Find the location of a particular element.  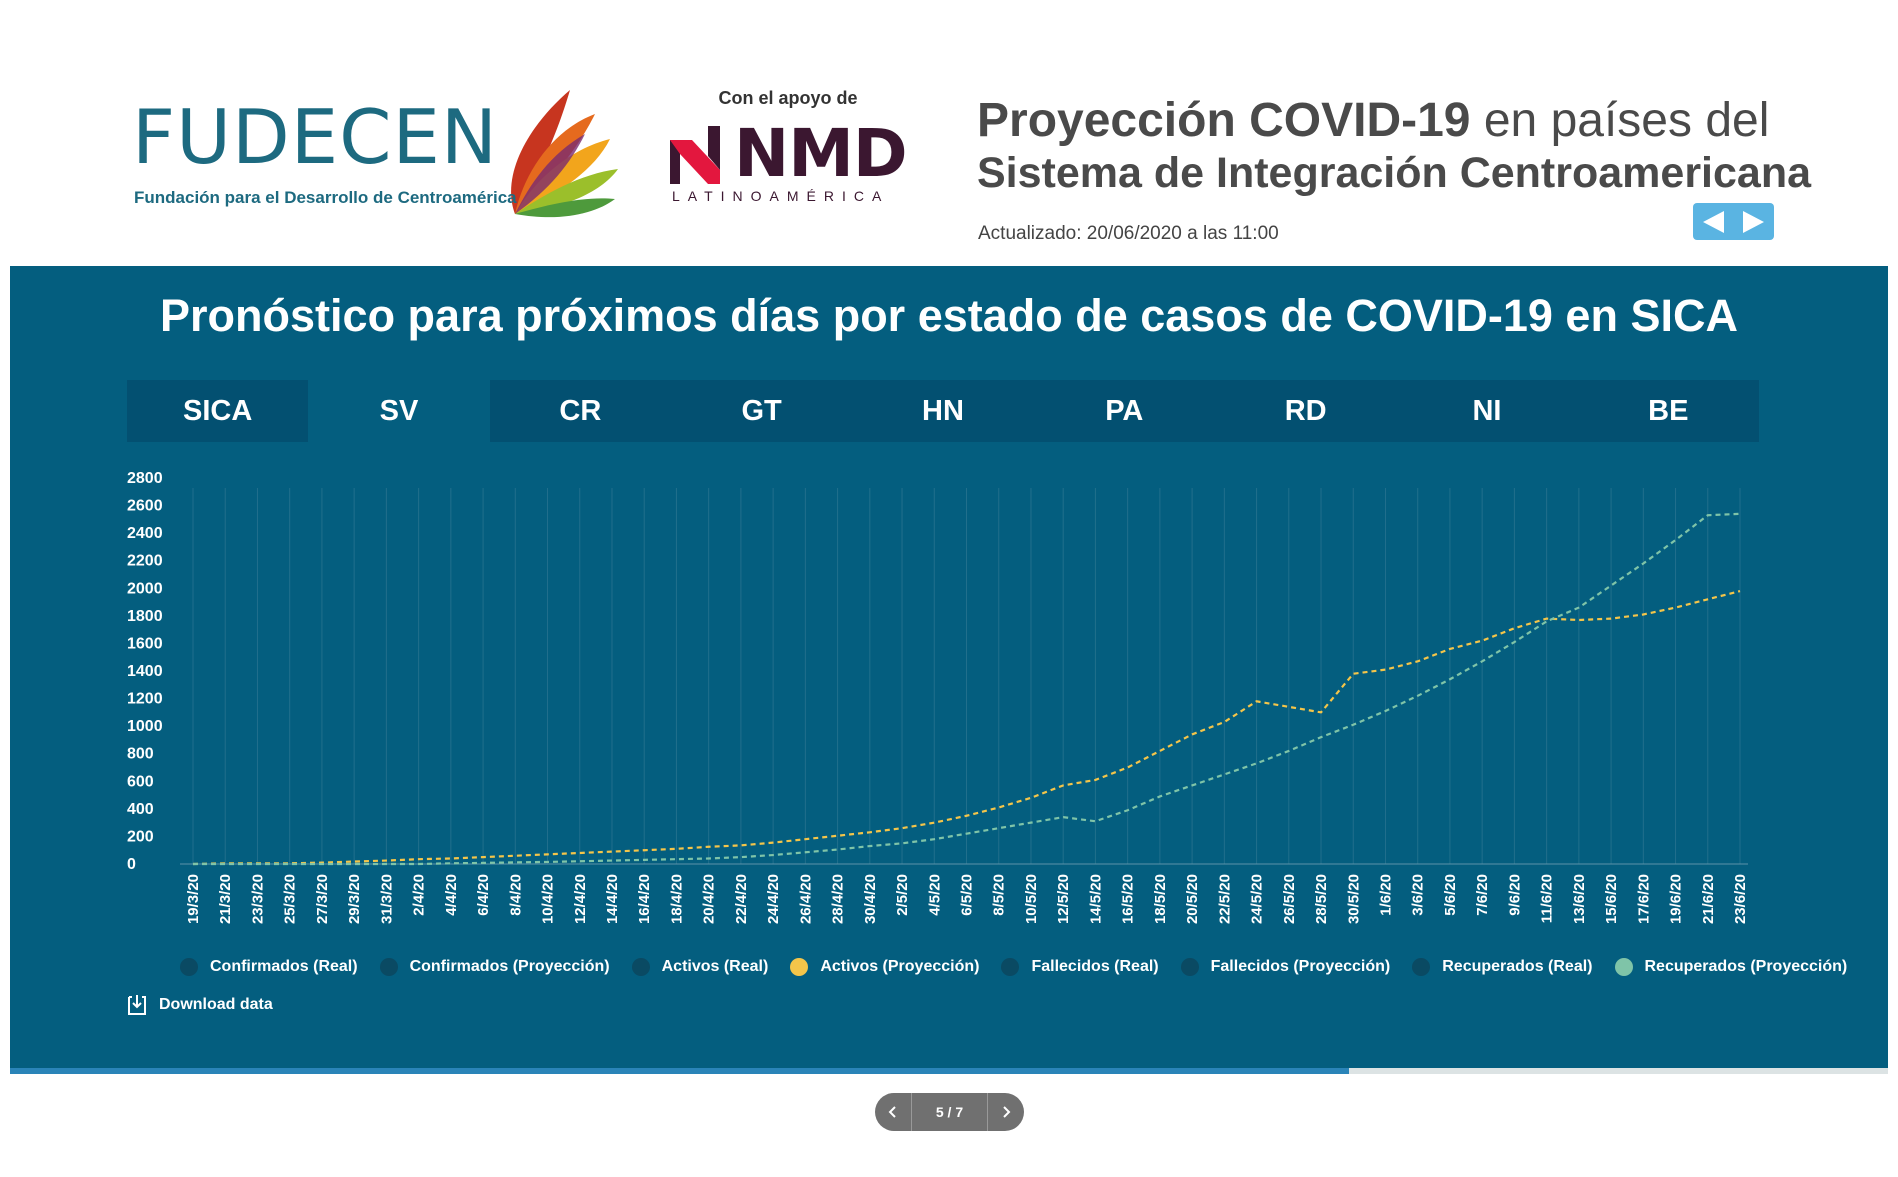

nmd-wordmark: NMD is located at coordinates (821, 153).